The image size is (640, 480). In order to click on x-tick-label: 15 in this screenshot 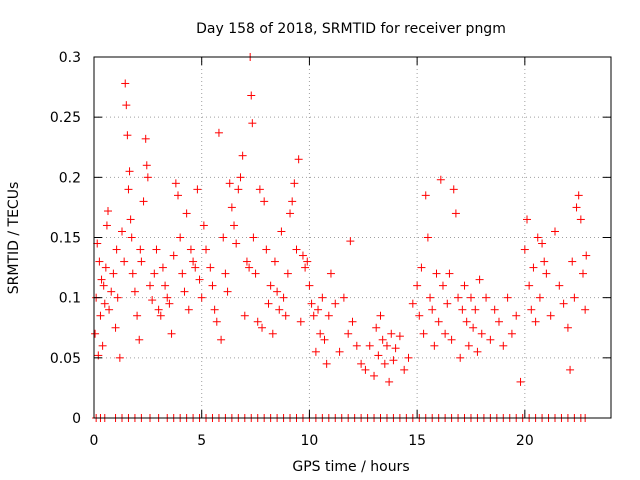, I will do `click(417, 441)`.